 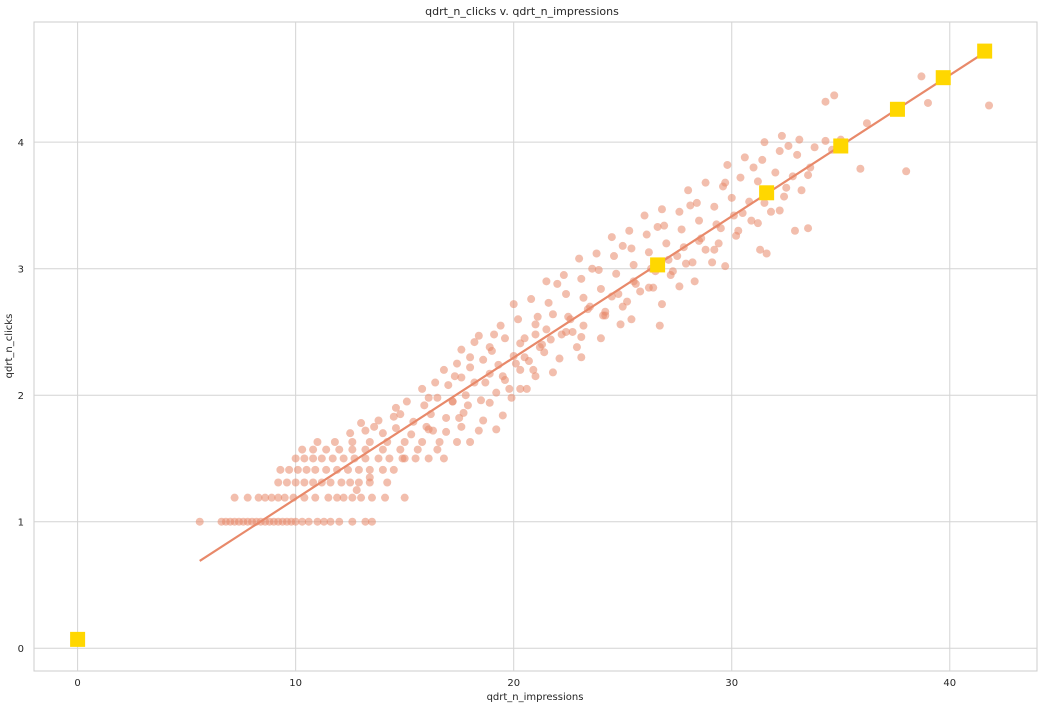 I want to click on x-tick-label: 10, so click(x=295, y=683).